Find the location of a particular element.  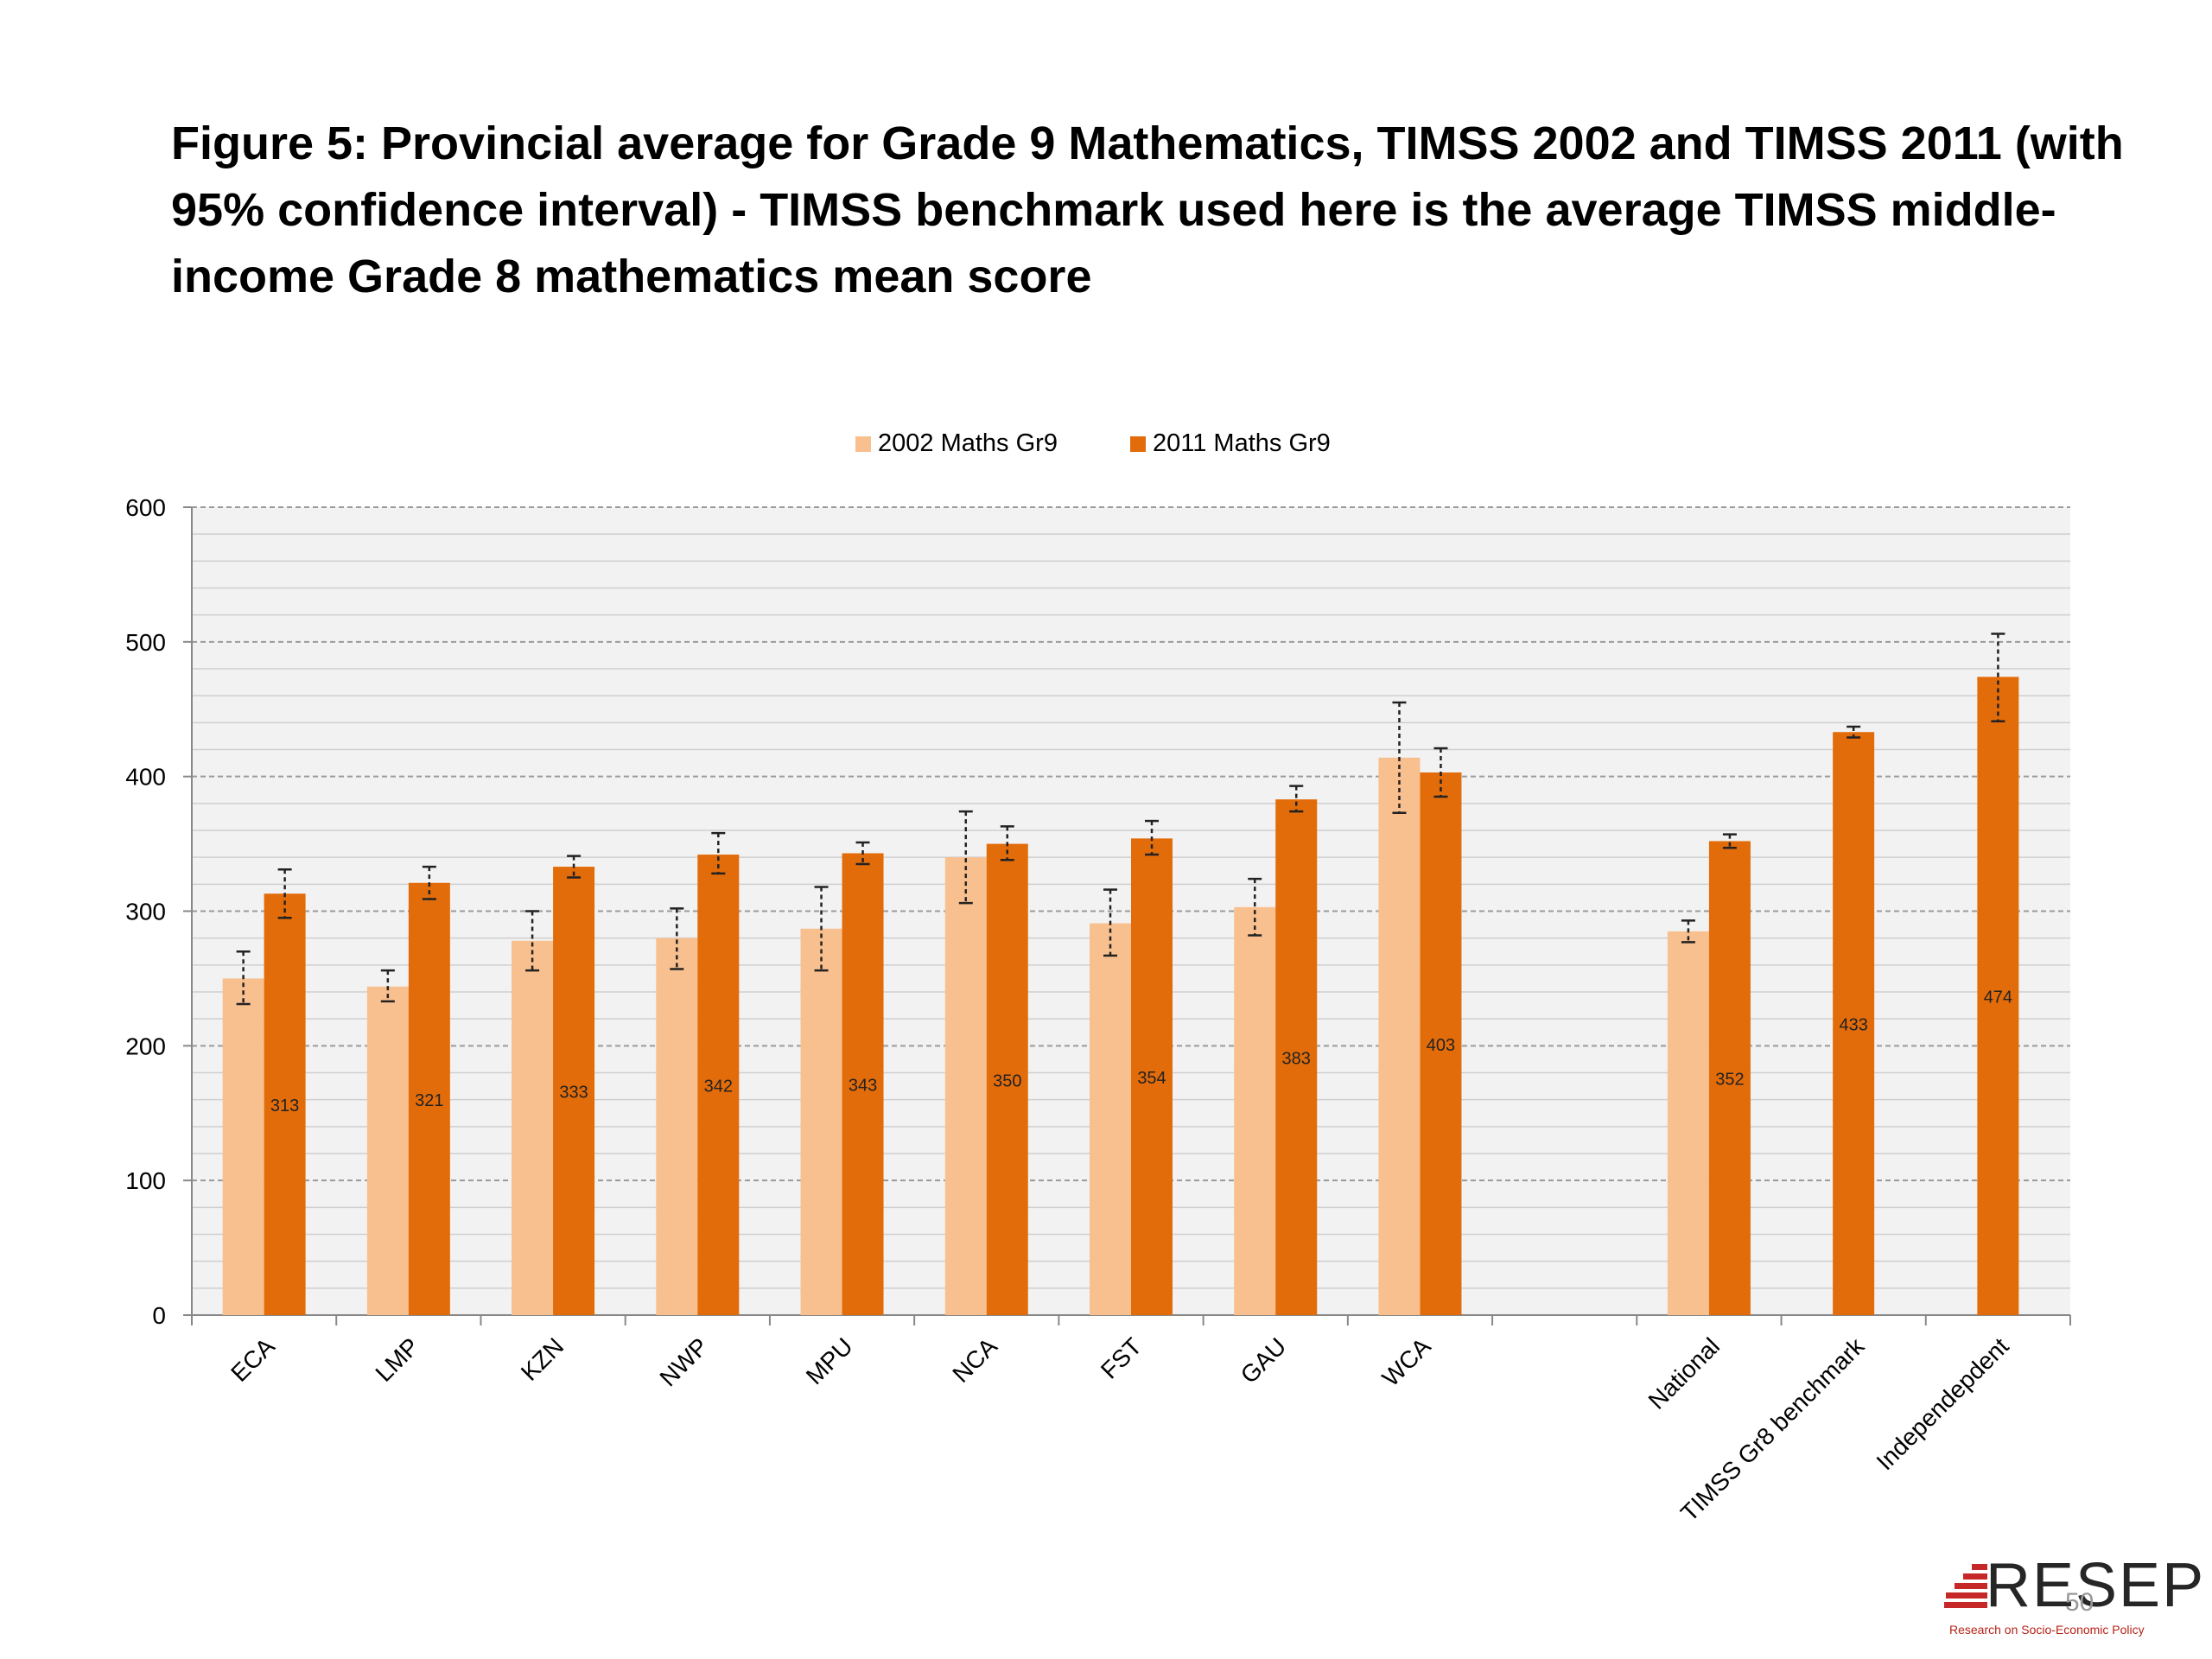

x-tick-label: FST is located at coordinates (1121, 1357).